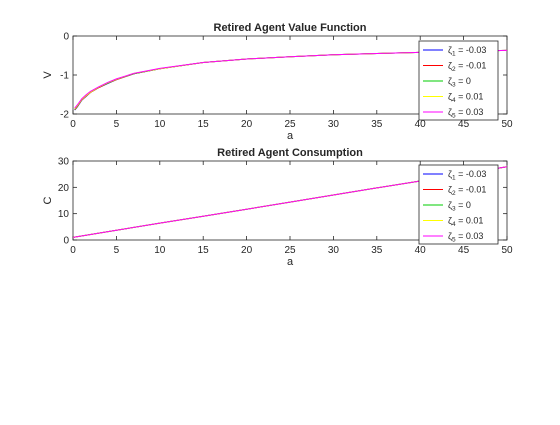 This screenshot has height=425, width=560. Describe the element at coordinates (64, 115) in the screenshot. I see `y-tick-label: -2` at that location.